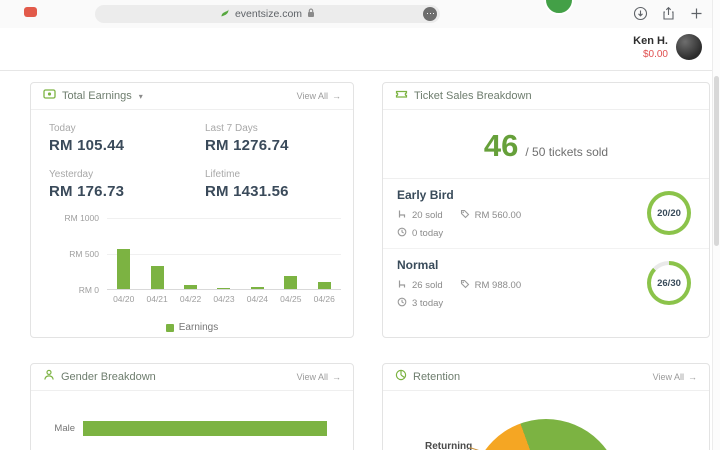 This screenshot has width=720, height=450. Describe the element at coordinates (546, 283) in the screenshot. I see `ticket-row-normal: Normal 26 sold RM 988.00 3 today` at that location.